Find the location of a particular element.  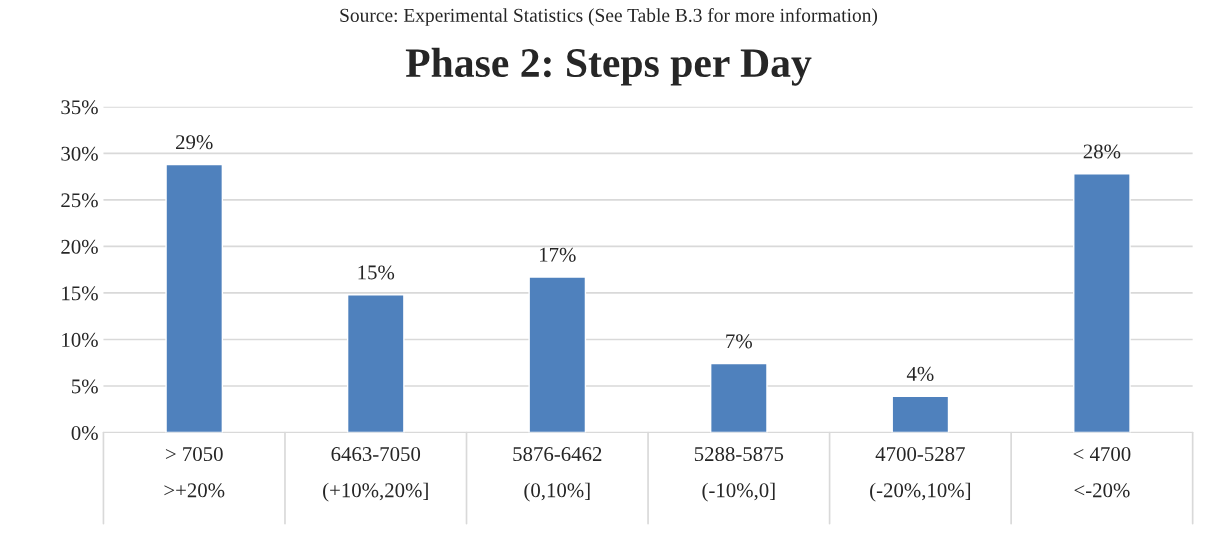

y-tick-label: 10% is located at coordinates (80, 339).